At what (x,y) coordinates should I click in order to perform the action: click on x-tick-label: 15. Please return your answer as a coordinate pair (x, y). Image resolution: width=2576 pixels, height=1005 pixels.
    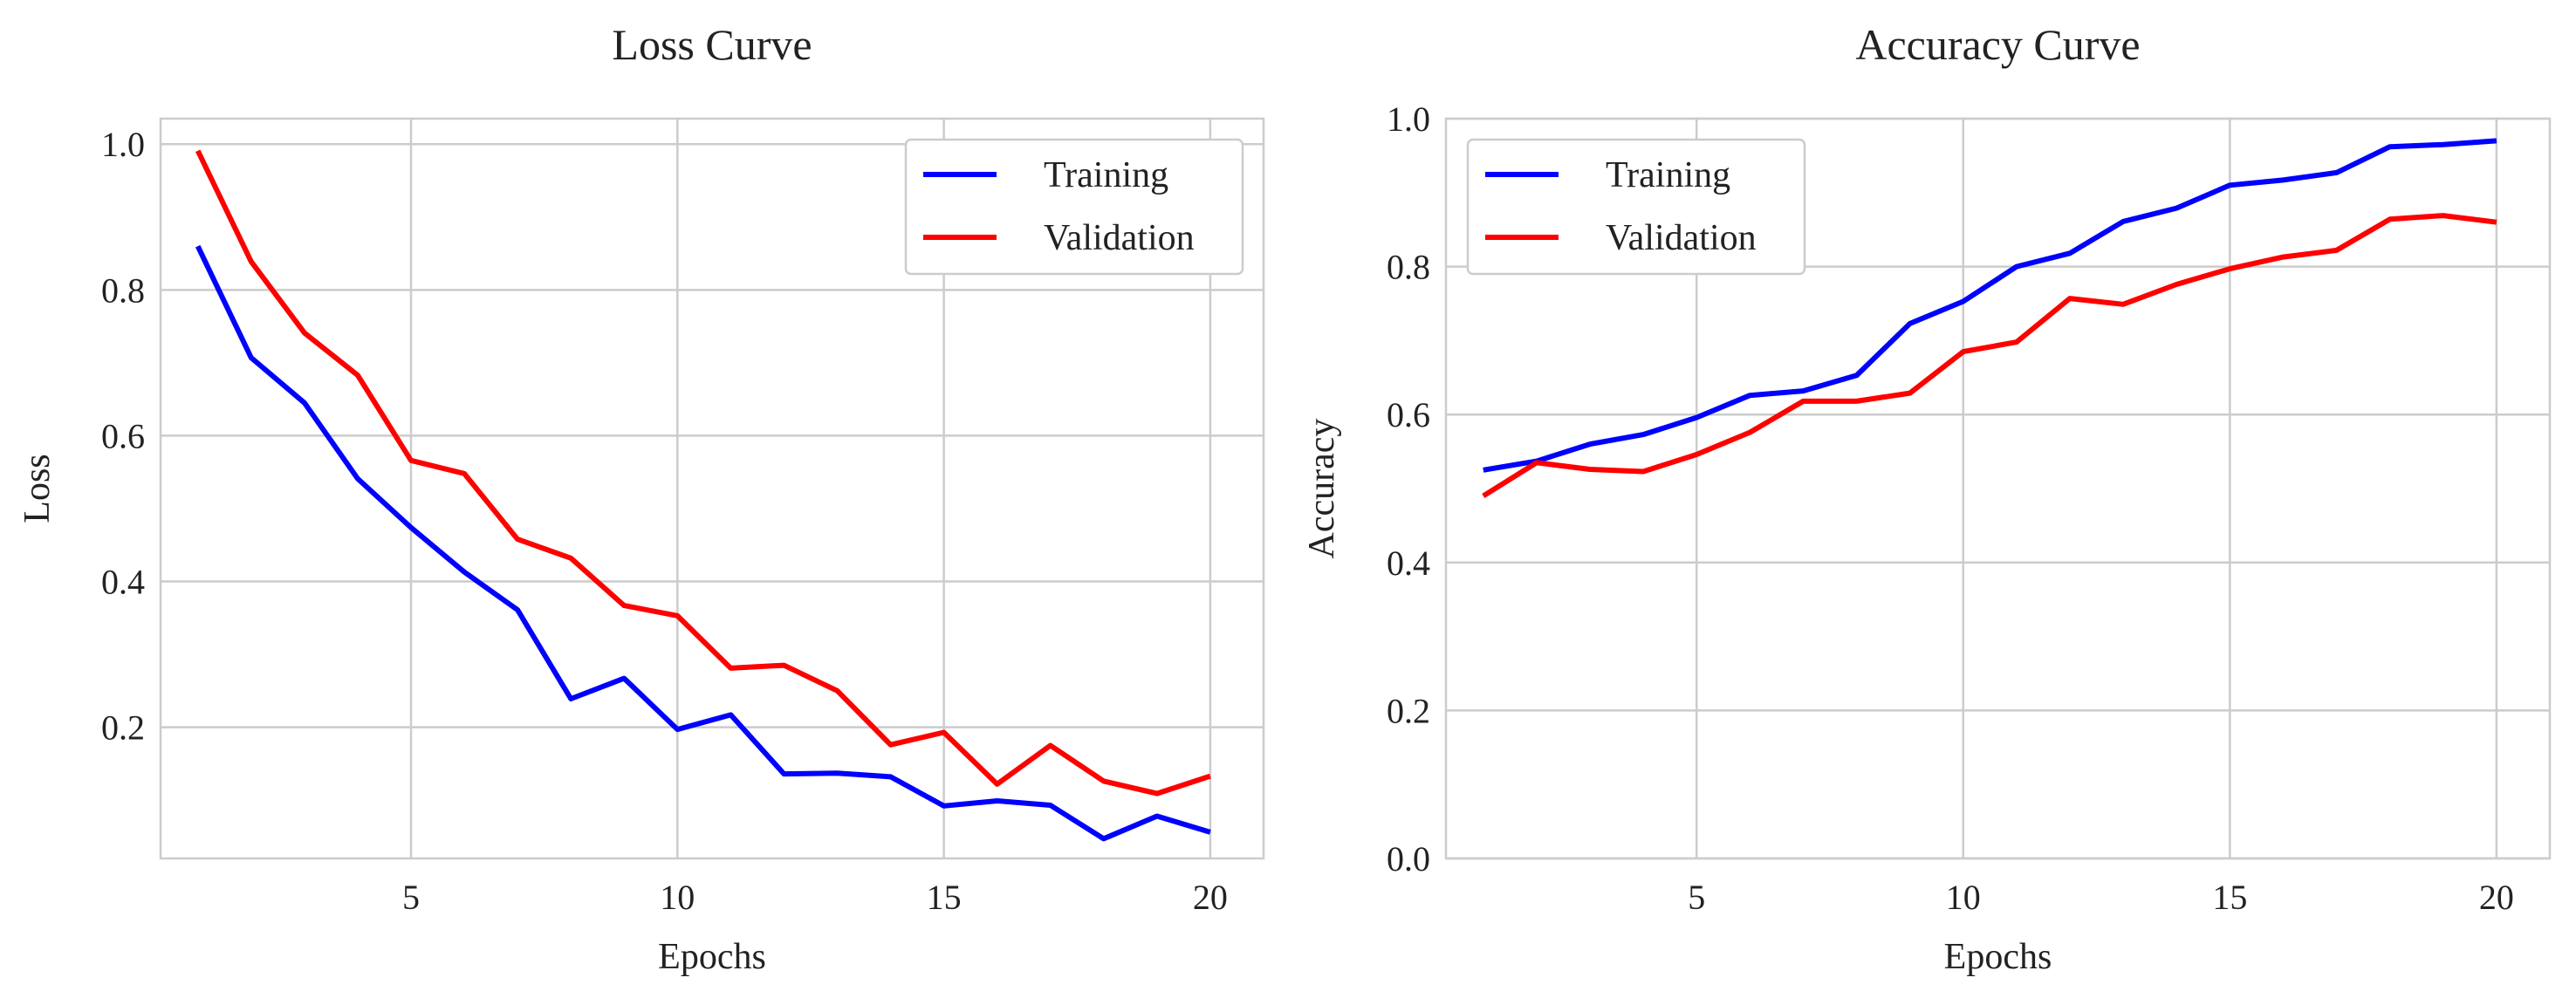
    Looking at the image, I should click on (2229, 898).